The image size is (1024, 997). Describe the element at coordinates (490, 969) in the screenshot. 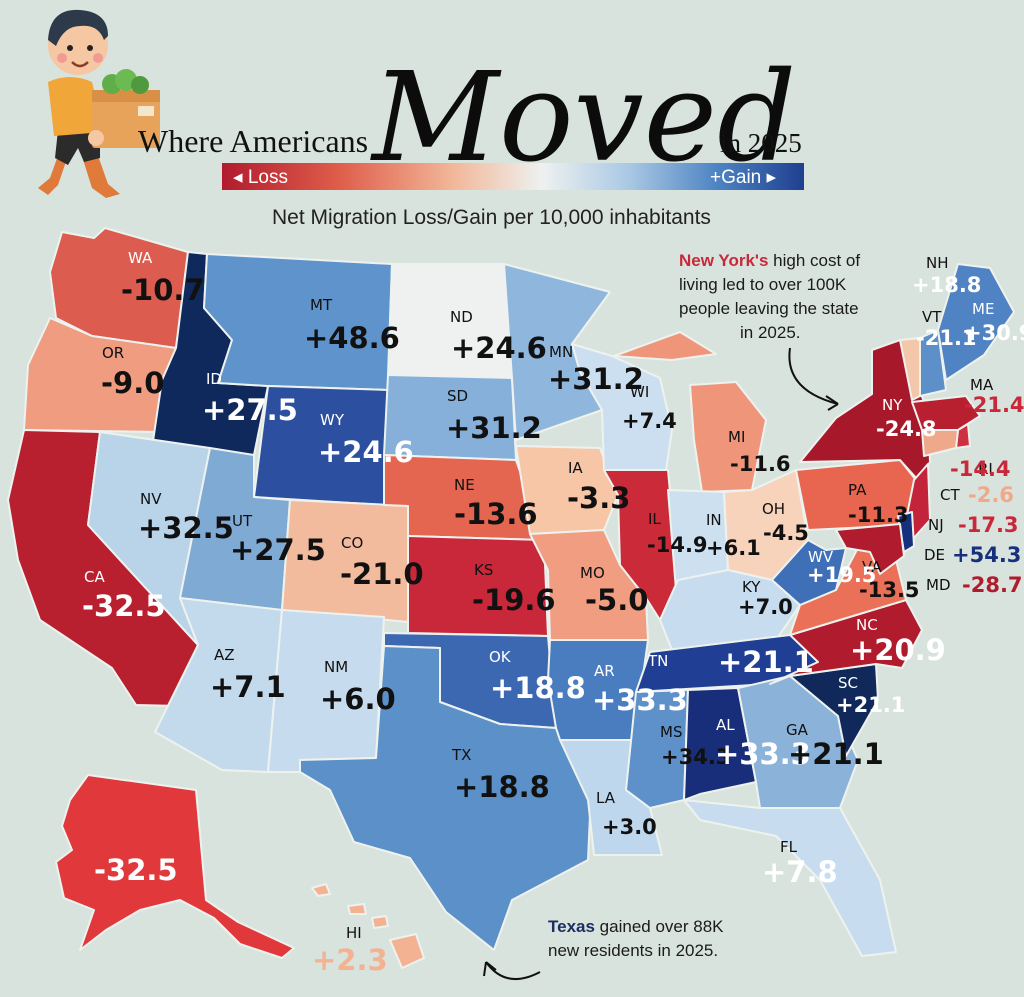

I see `tx-arrow-head` at that location.